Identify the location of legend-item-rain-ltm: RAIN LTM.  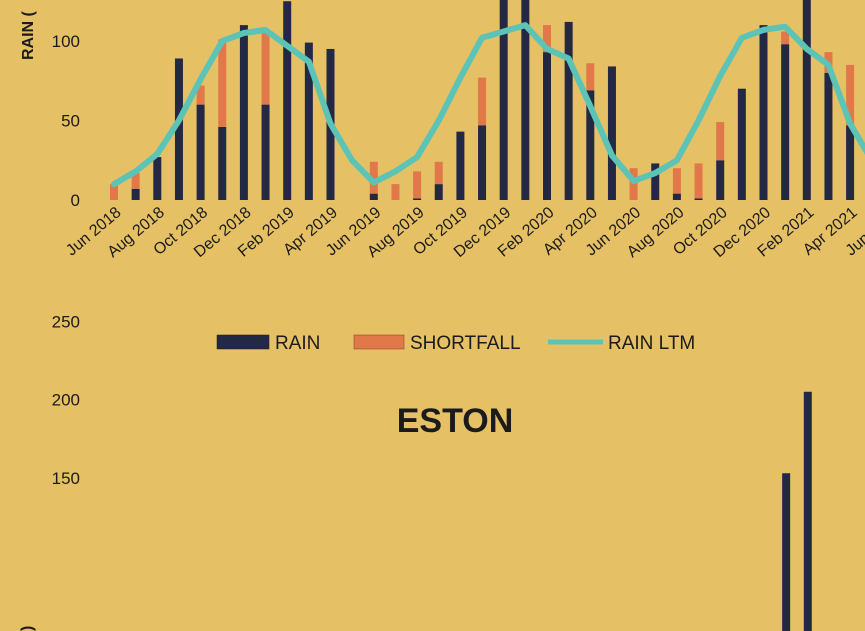
(621, 343).